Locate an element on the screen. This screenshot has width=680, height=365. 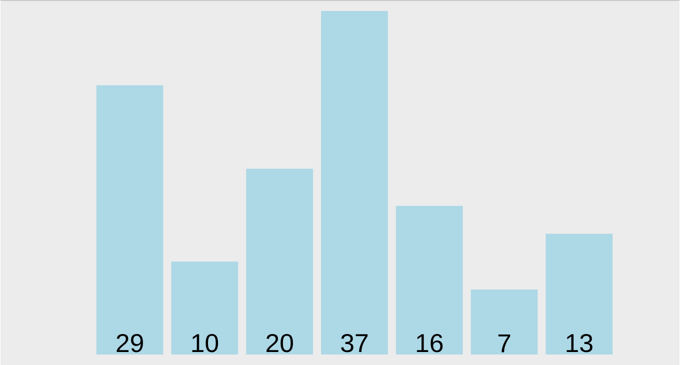
data-label: 13 is located at coordinates (579, 343).